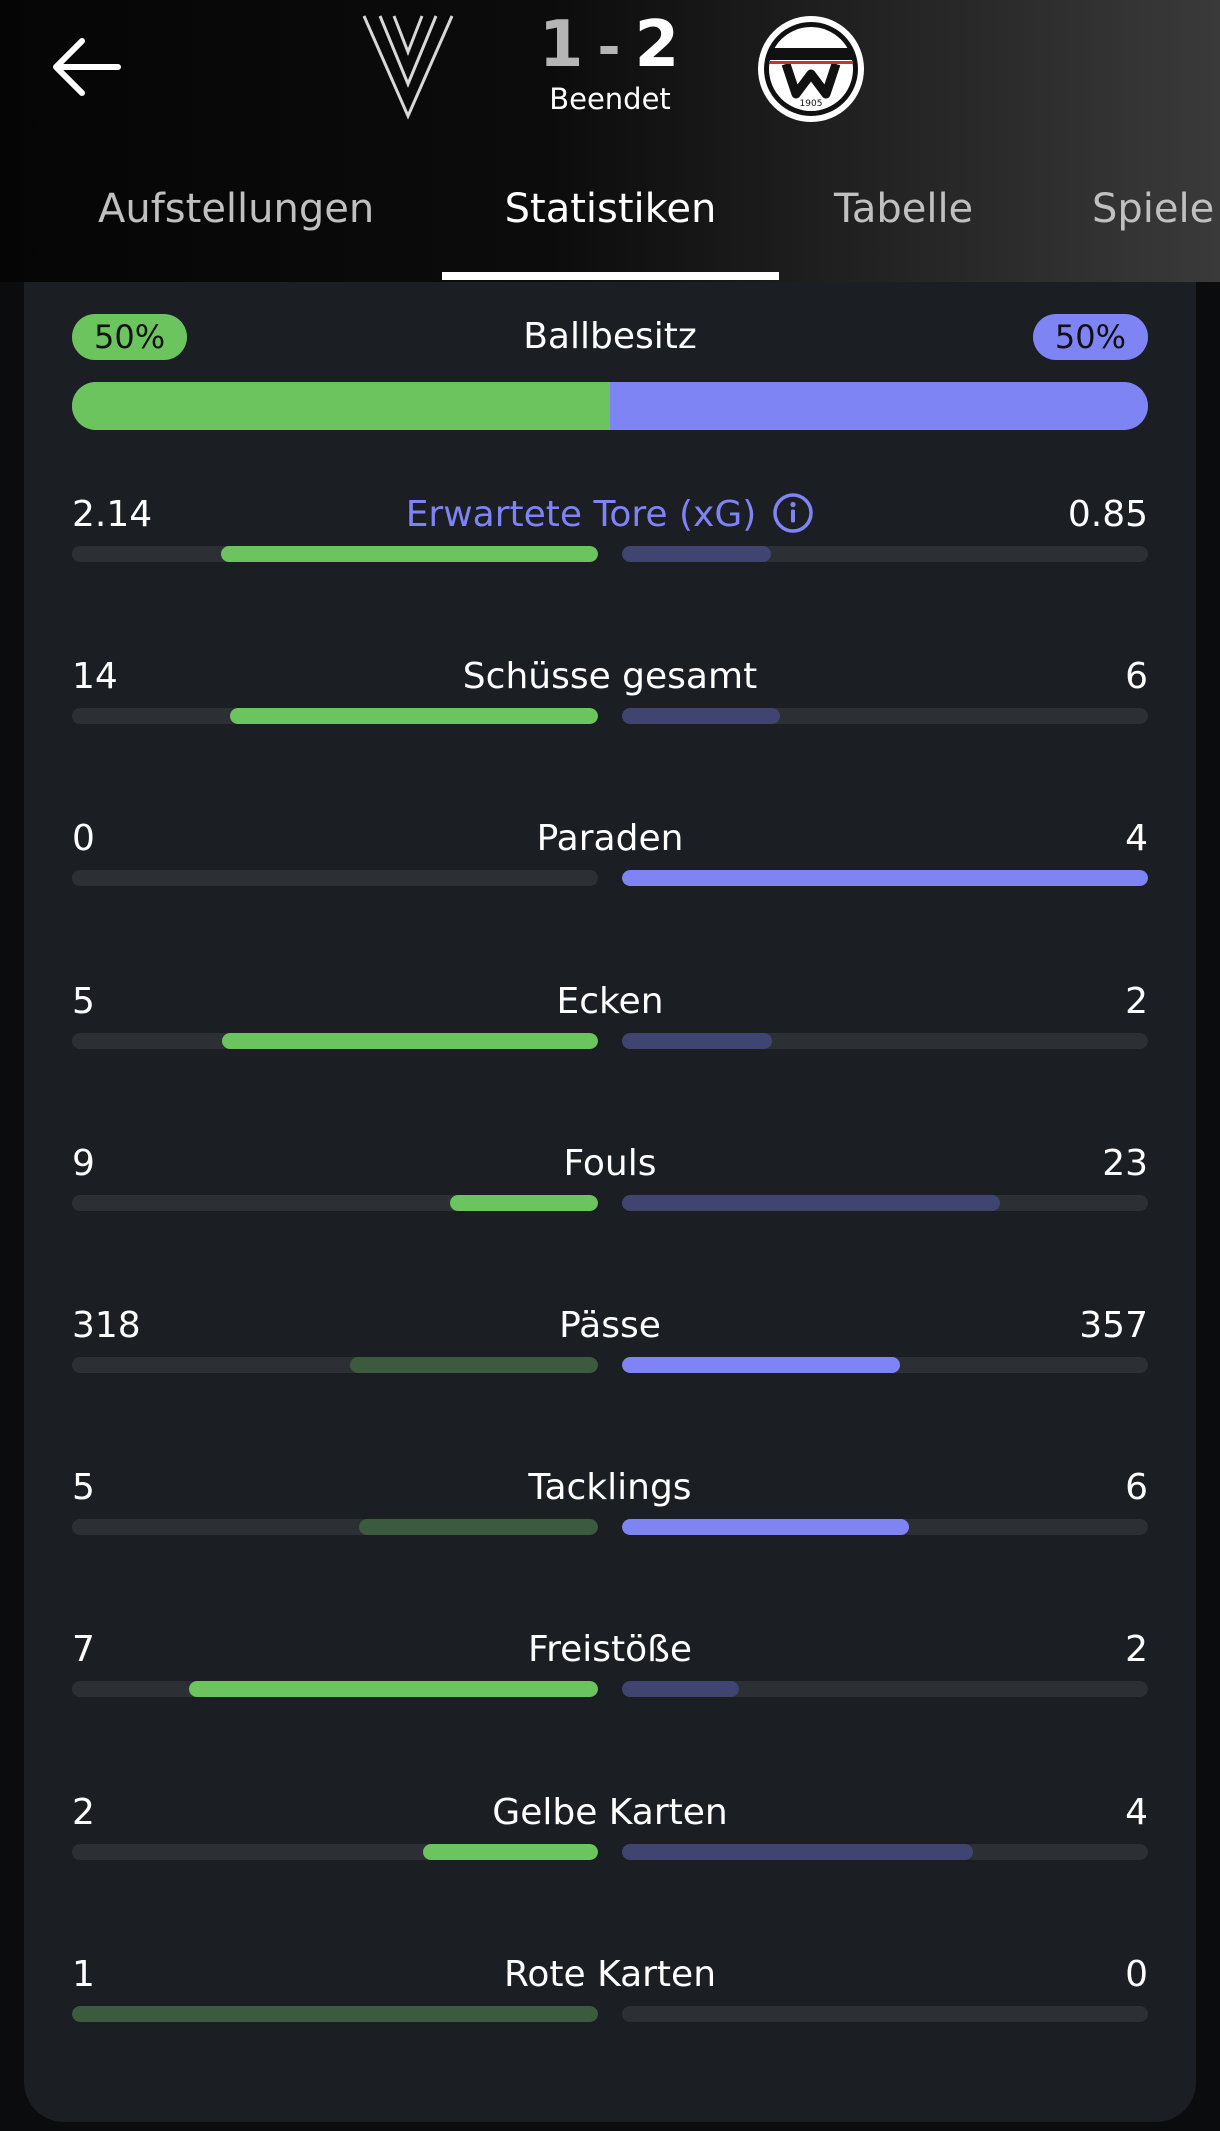  Describe the element at coordinates (83, 1001) in the screenshot. I see `stat-home-value: 5` at that location.